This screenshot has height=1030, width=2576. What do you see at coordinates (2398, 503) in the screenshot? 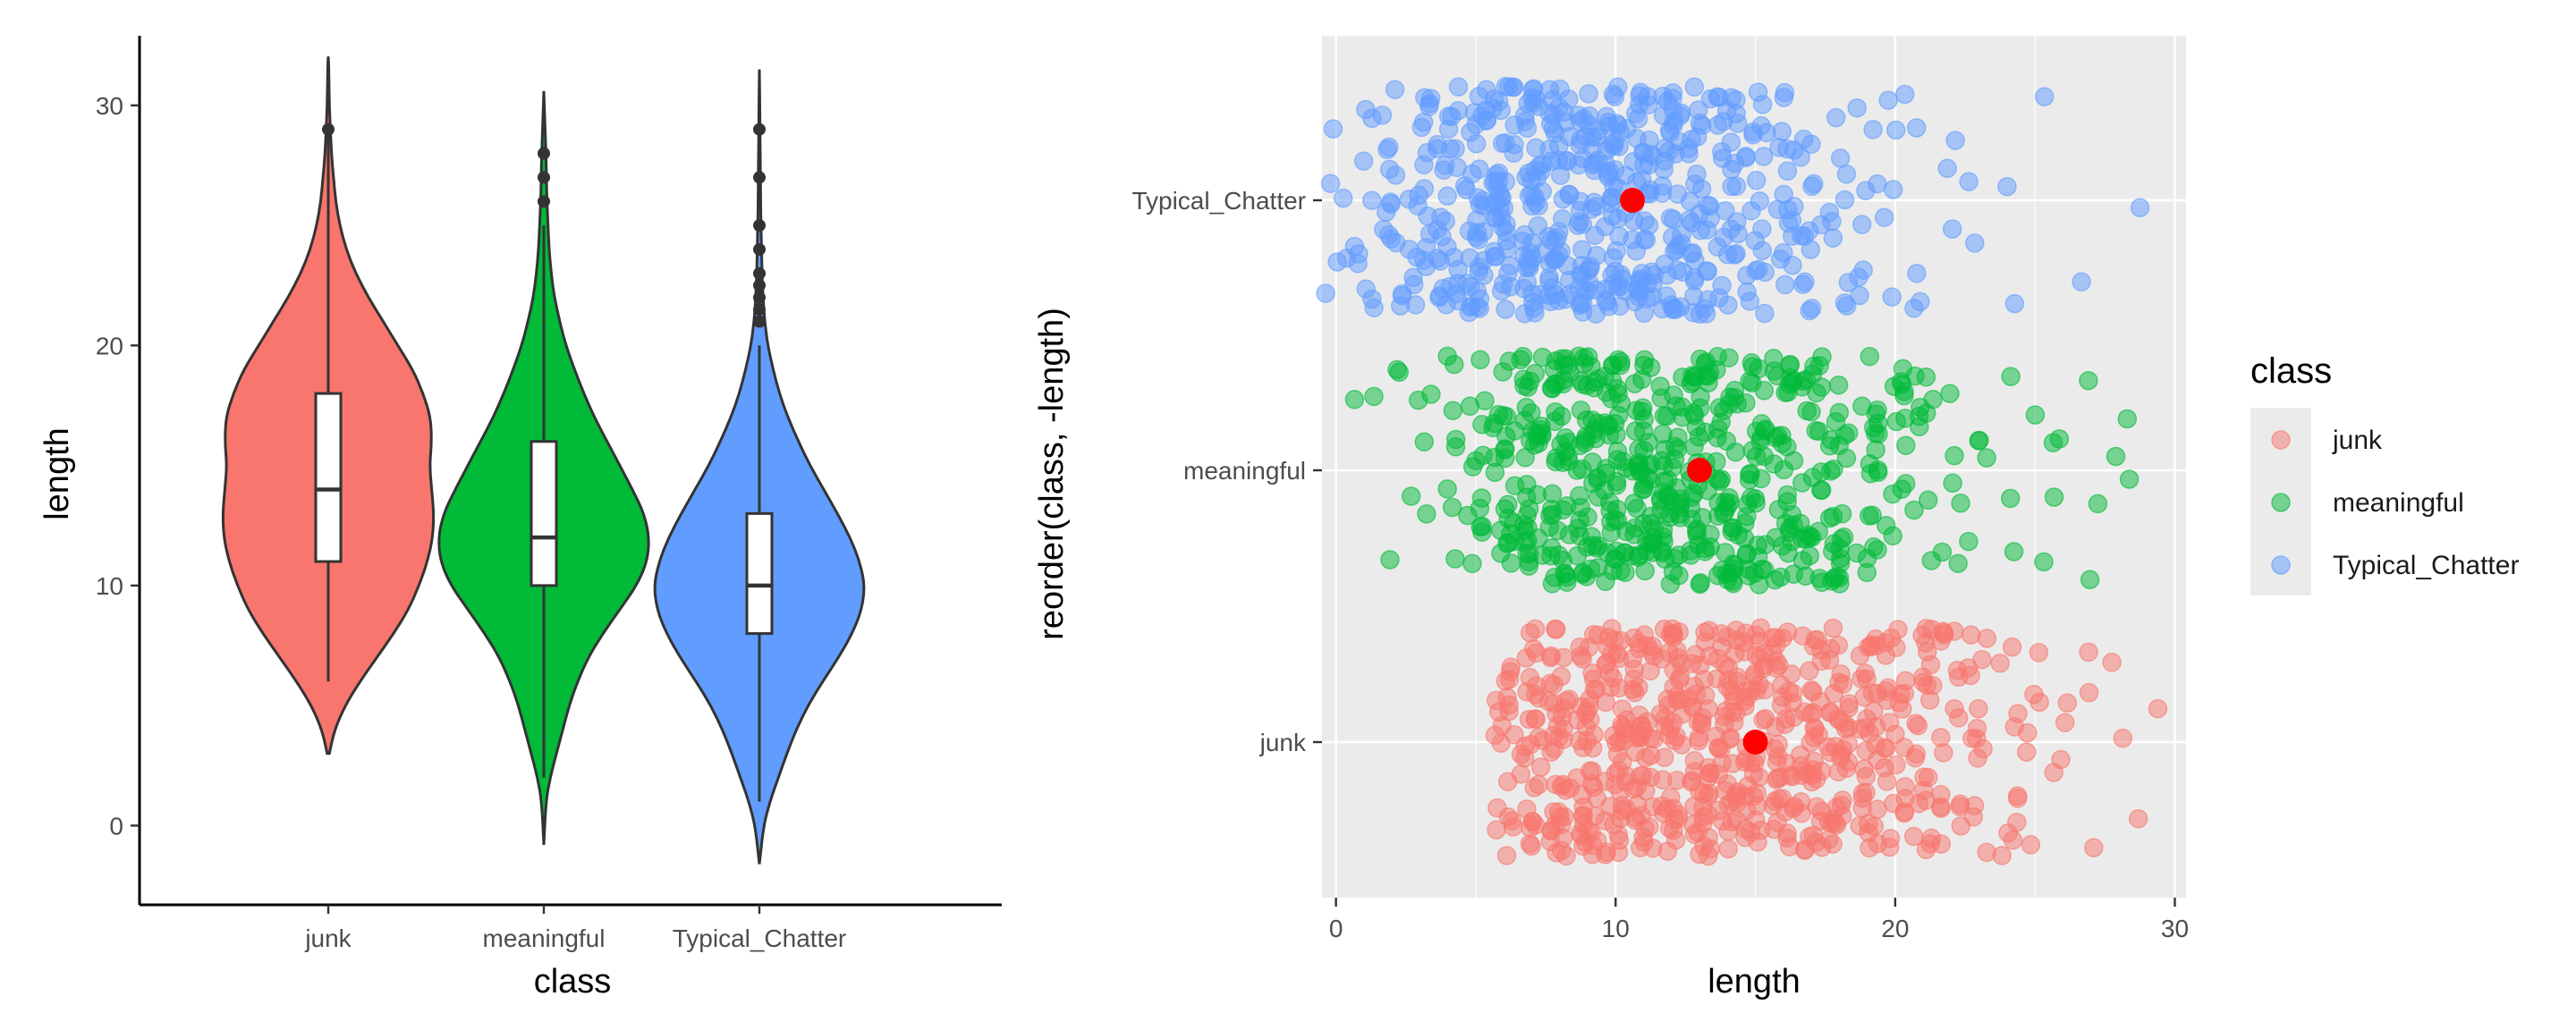
I see `legend-label-meaningful: meaningful` at bounding box center [2398, 503].